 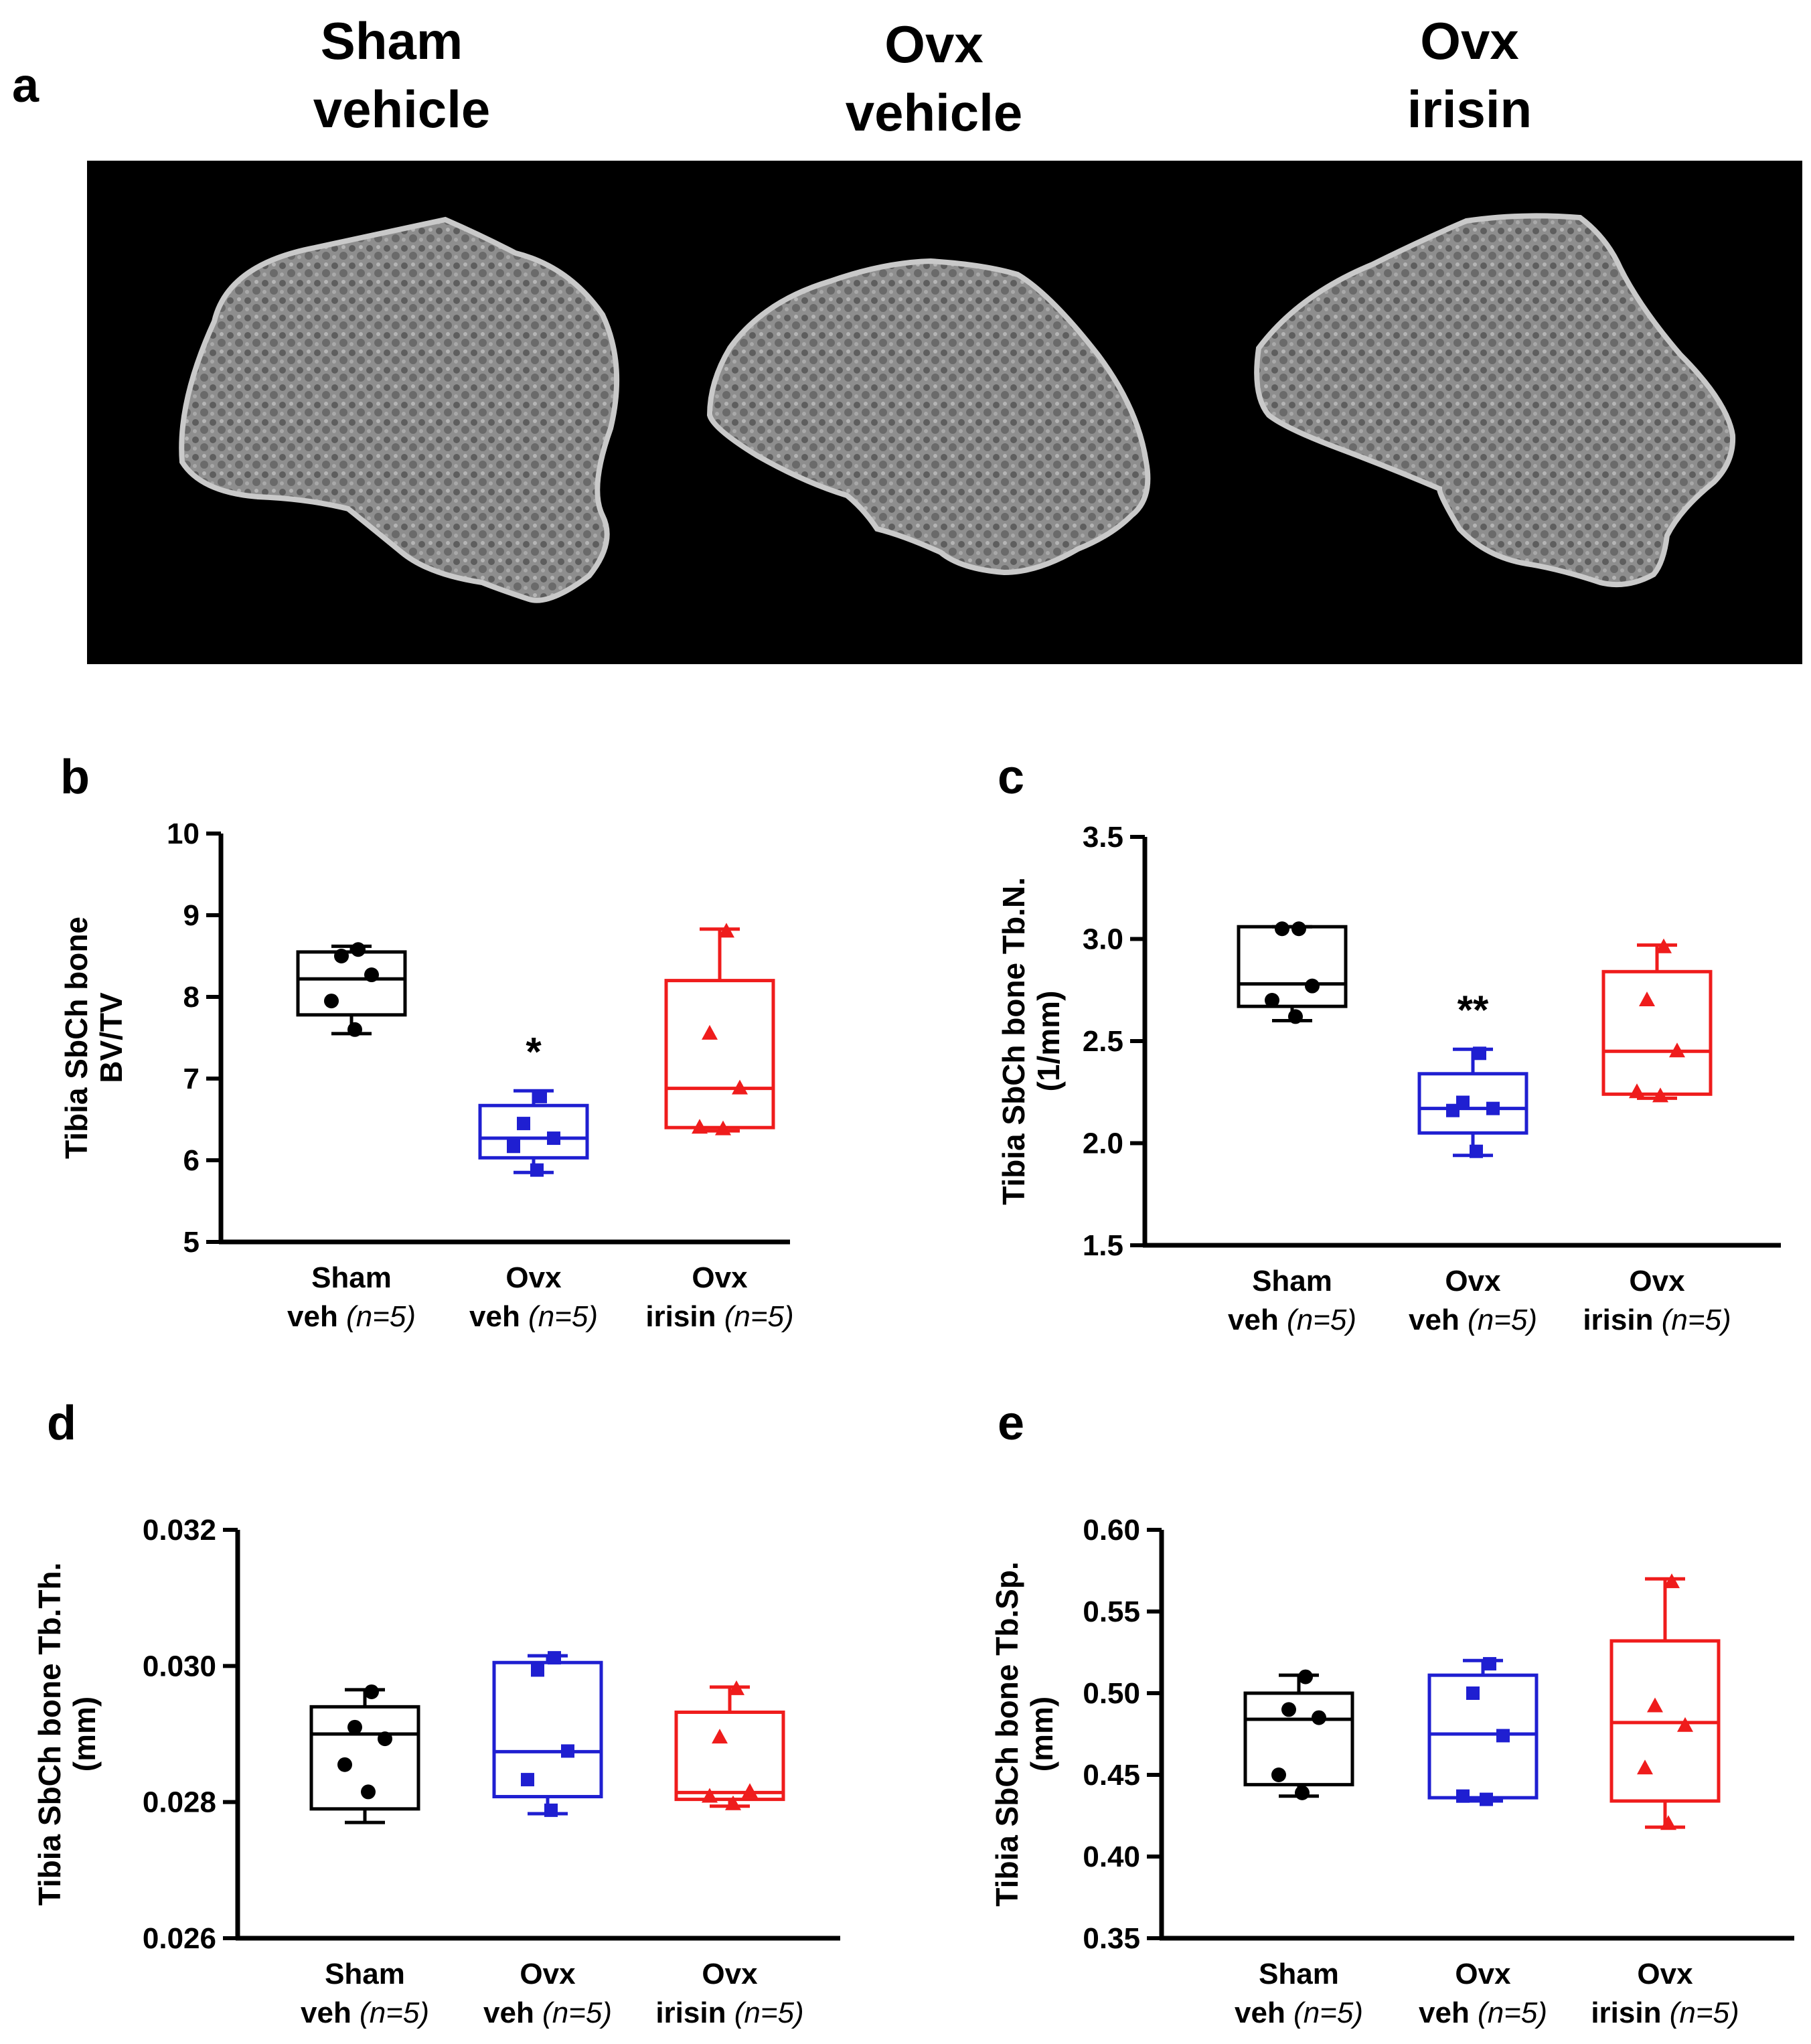 What do you see at coordinates (192, 1079) in the screenshot?
I see `y-tick-label: 7` at bounding box center [192, 1079].